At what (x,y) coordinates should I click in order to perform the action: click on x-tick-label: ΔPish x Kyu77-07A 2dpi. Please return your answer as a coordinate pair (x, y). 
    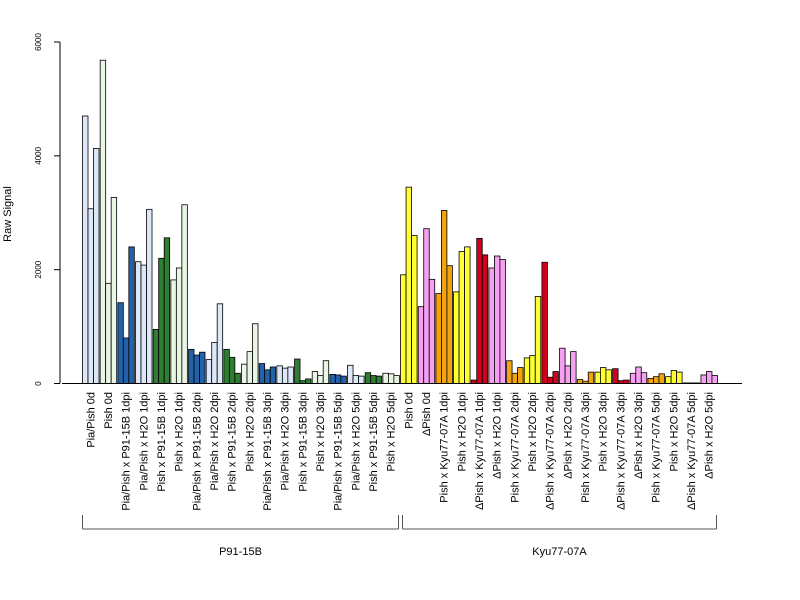
    Looking at the image, I should click on (551, 451).